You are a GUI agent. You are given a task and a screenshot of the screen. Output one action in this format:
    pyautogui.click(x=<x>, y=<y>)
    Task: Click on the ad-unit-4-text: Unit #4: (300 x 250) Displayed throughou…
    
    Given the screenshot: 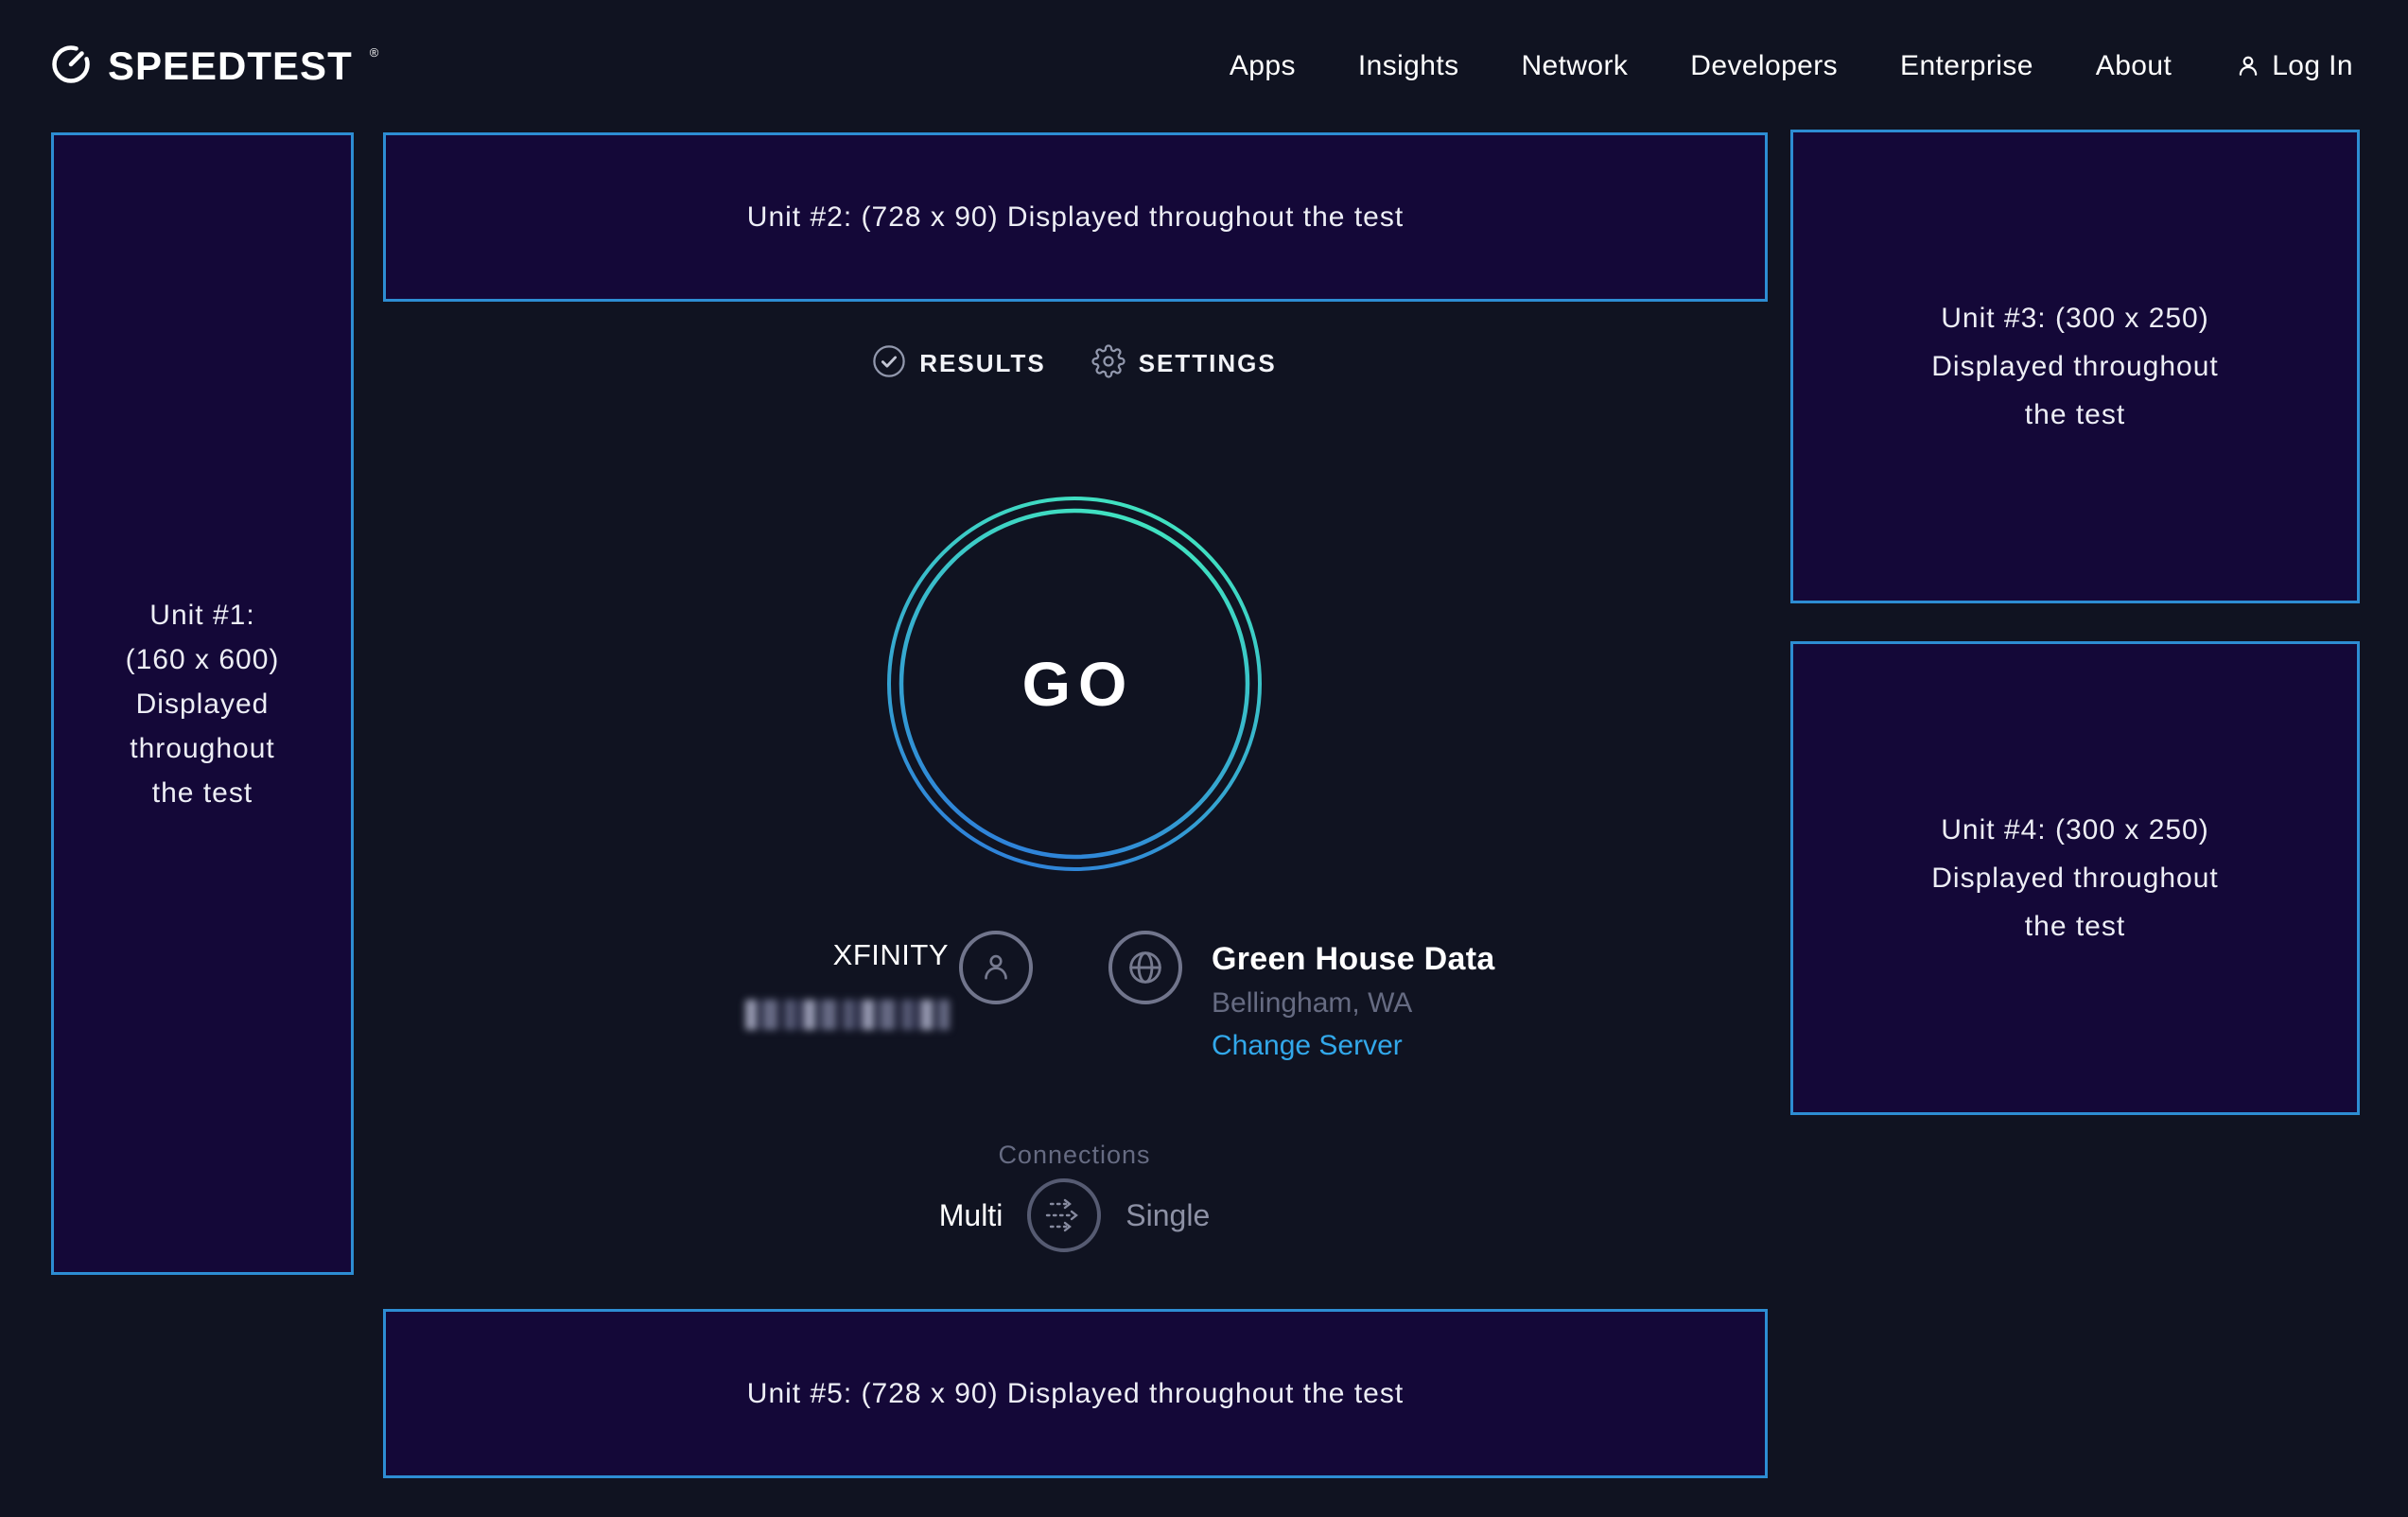 What is the action you would take?
    pyautogui.click(x=2075, y=878)
    